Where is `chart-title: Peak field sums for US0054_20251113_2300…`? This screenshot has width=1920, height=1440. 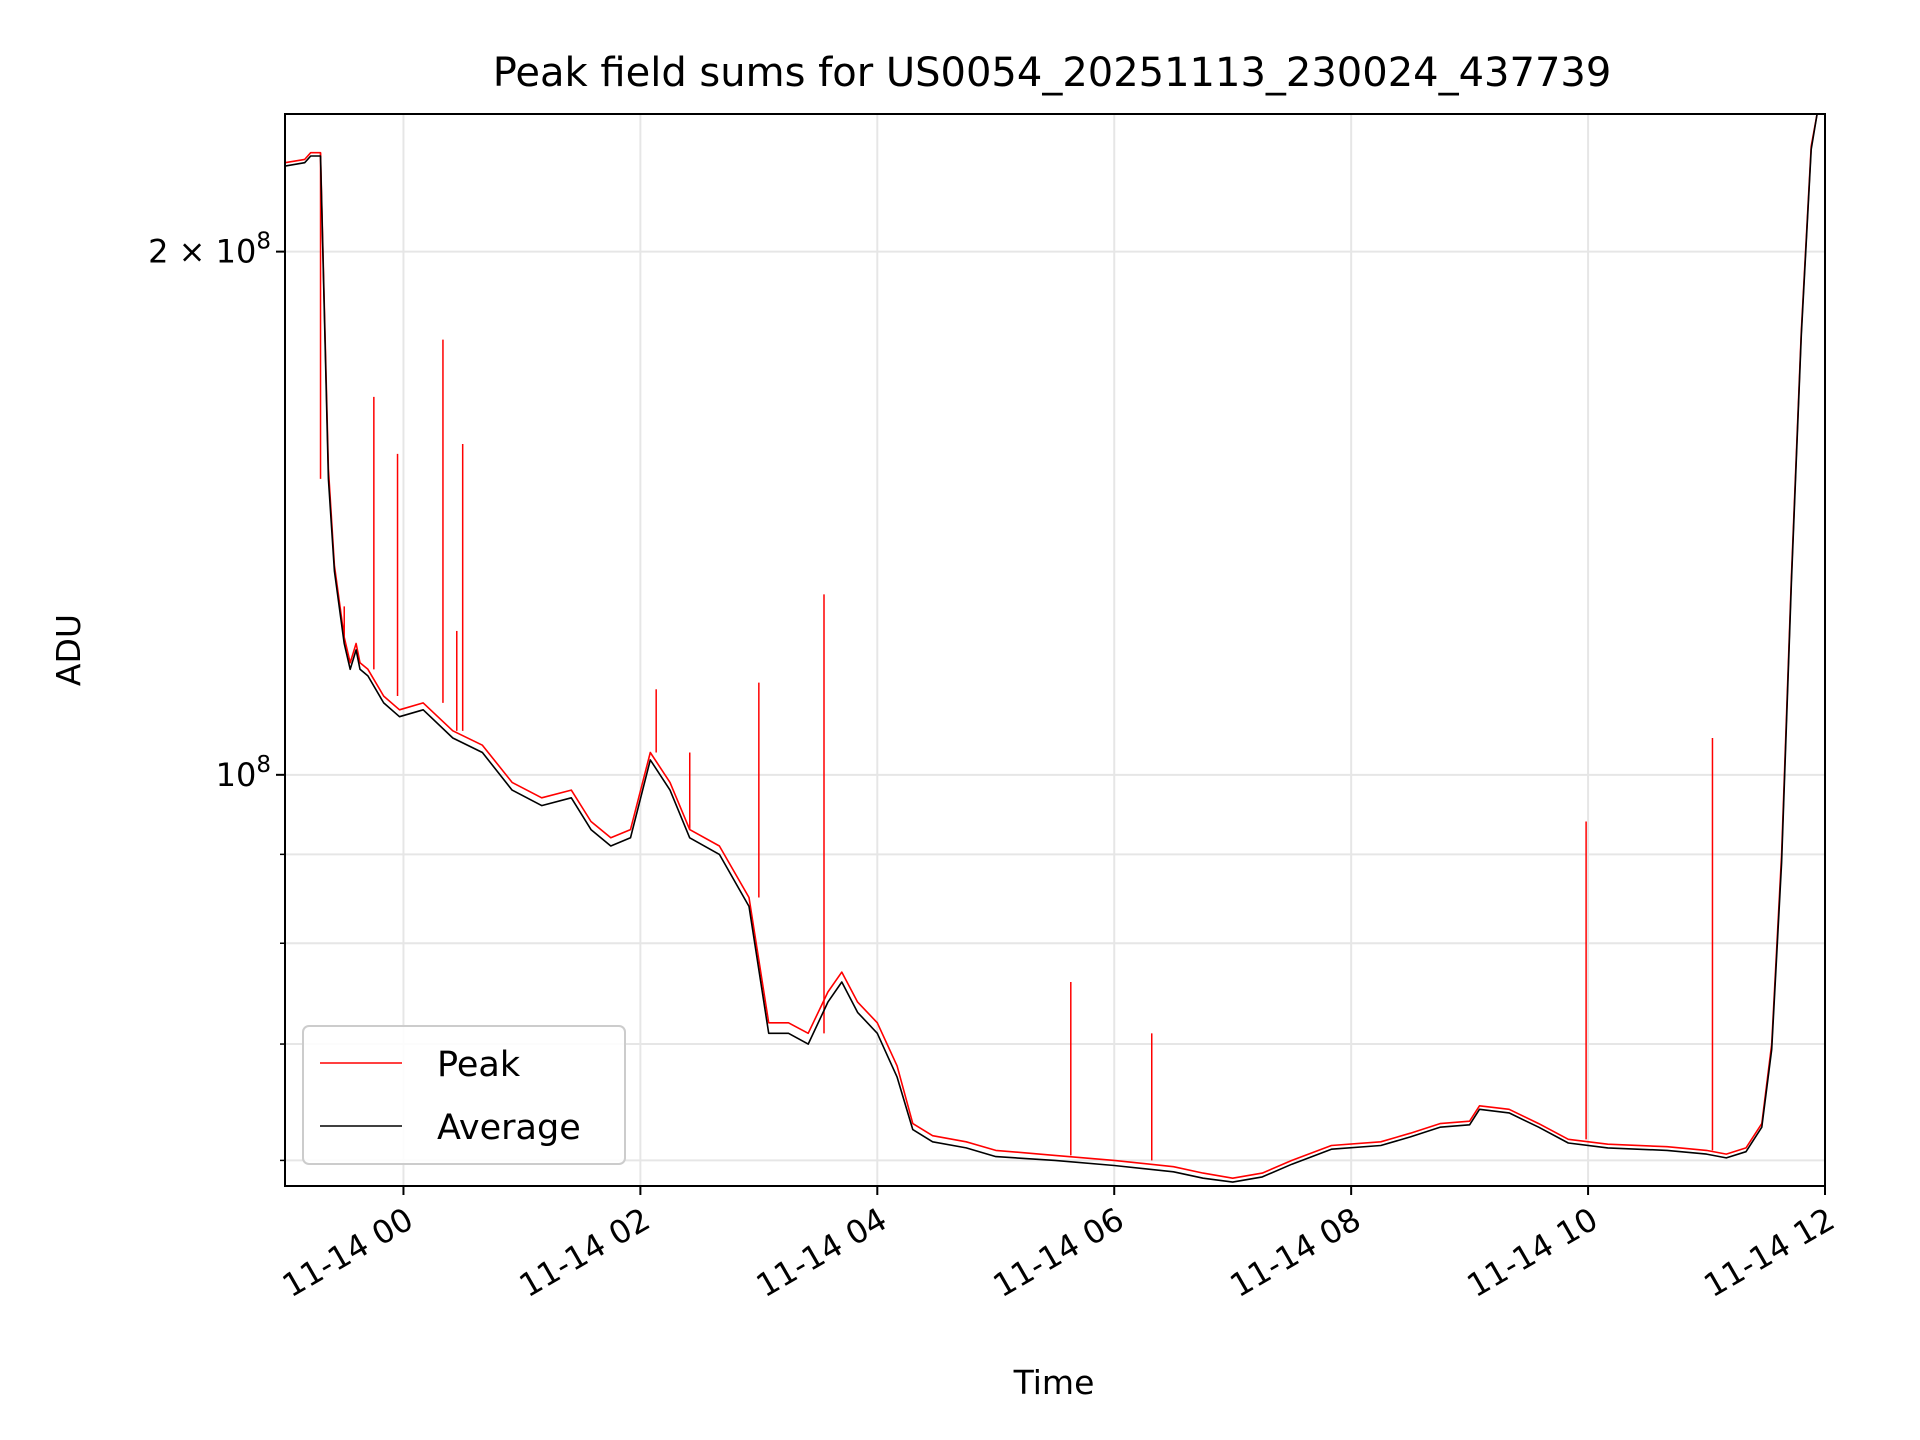 chart-title: Peak field sums for US0054_20251113_2300… is located at coordinates (1052, 73).